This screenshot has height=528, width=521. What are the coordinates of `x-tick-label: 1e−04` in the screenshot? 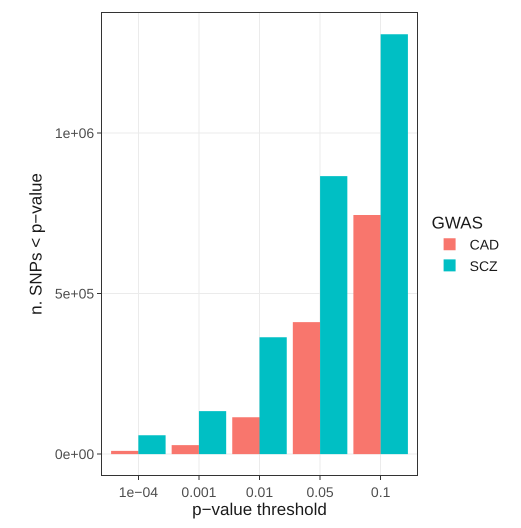 It's located at (138, 492).